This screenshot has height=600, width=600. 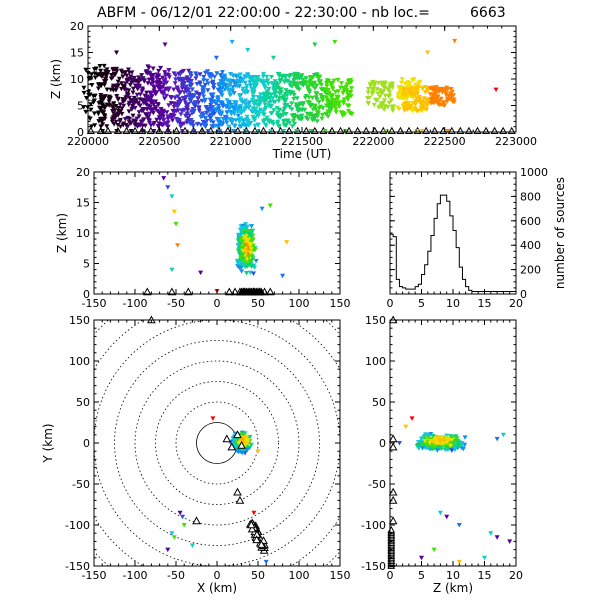 What do you see at coordinates (534, 172) in the screenshot?
I see `y-tick-label: 1000` at bounding box center [534, 172].